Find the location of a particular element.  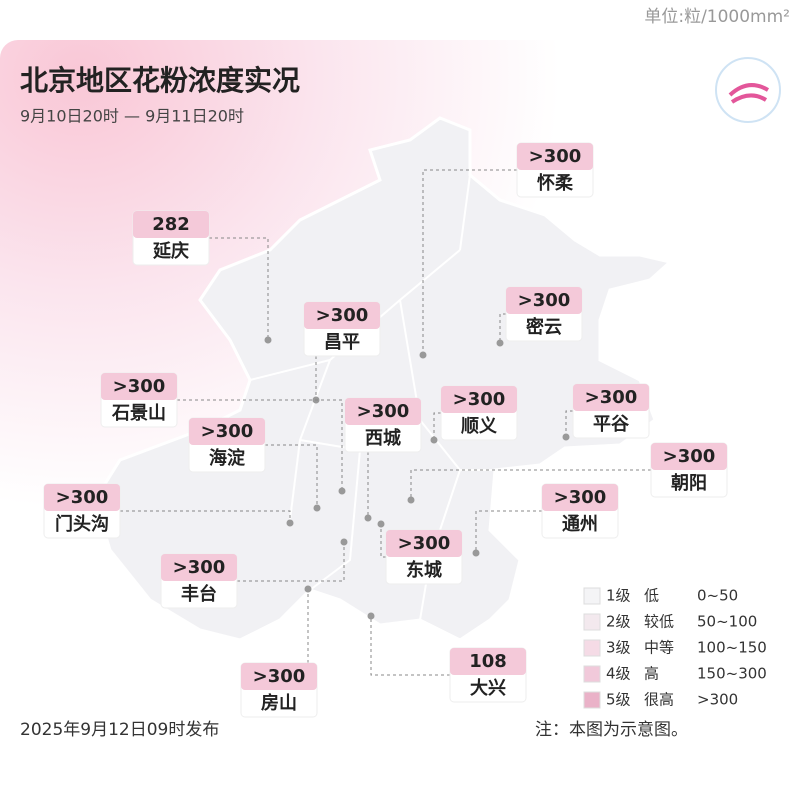

district-name: 大兴 is located at coordinates (488, 688).